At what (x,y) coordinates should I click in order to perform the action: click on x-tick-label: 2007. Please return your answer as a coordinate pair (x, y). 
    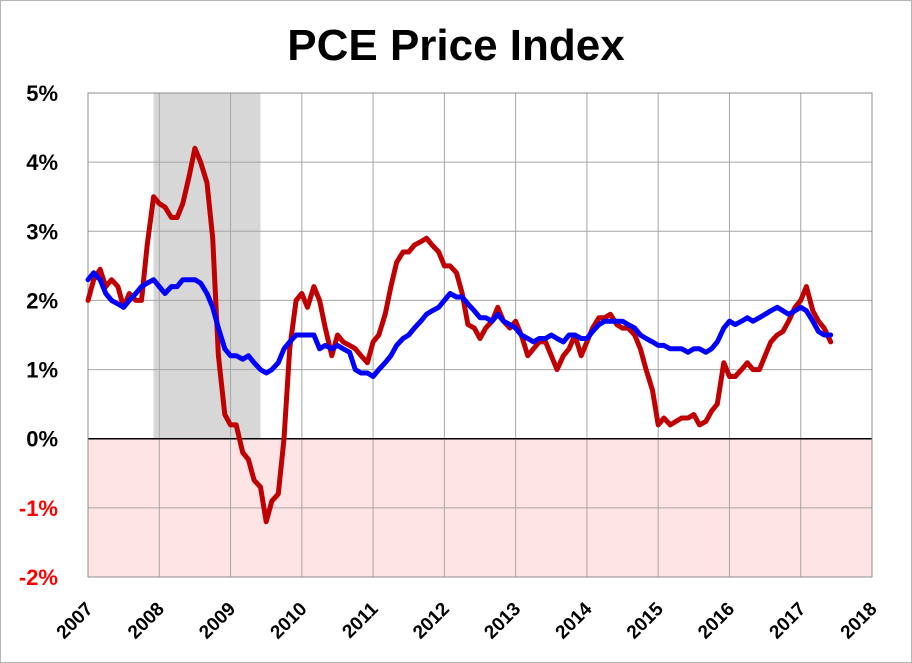
    Looking at the image, I should click on (75, 621).